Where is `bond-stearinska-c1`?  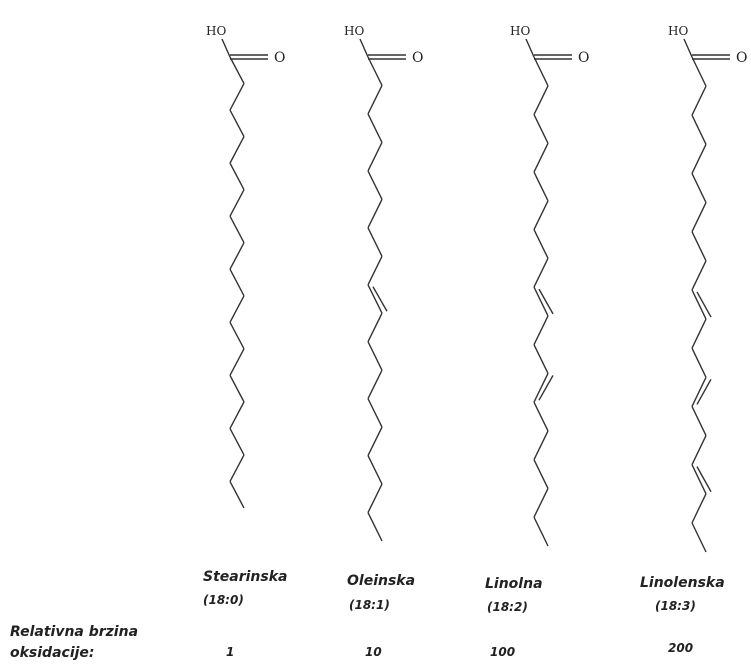 bond-stearinska-c1 is located at coordinates (237, 70).